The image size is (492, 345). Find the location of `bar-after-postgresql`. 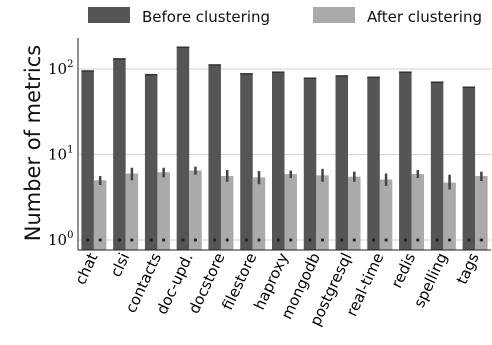

bar-after-postgresql is located at coordinates (354, 213).